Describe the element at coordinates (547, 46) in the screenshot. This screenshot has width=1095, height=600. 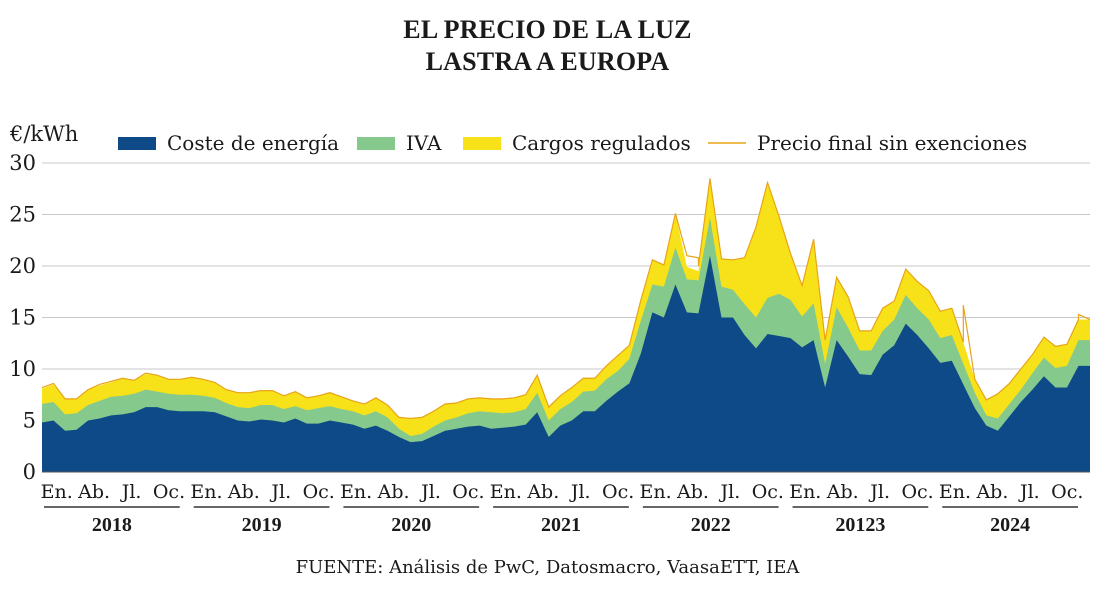
I see `chart-title: EL PRECIO DE LA LUZ LASTRA A EUROPA` at that location.